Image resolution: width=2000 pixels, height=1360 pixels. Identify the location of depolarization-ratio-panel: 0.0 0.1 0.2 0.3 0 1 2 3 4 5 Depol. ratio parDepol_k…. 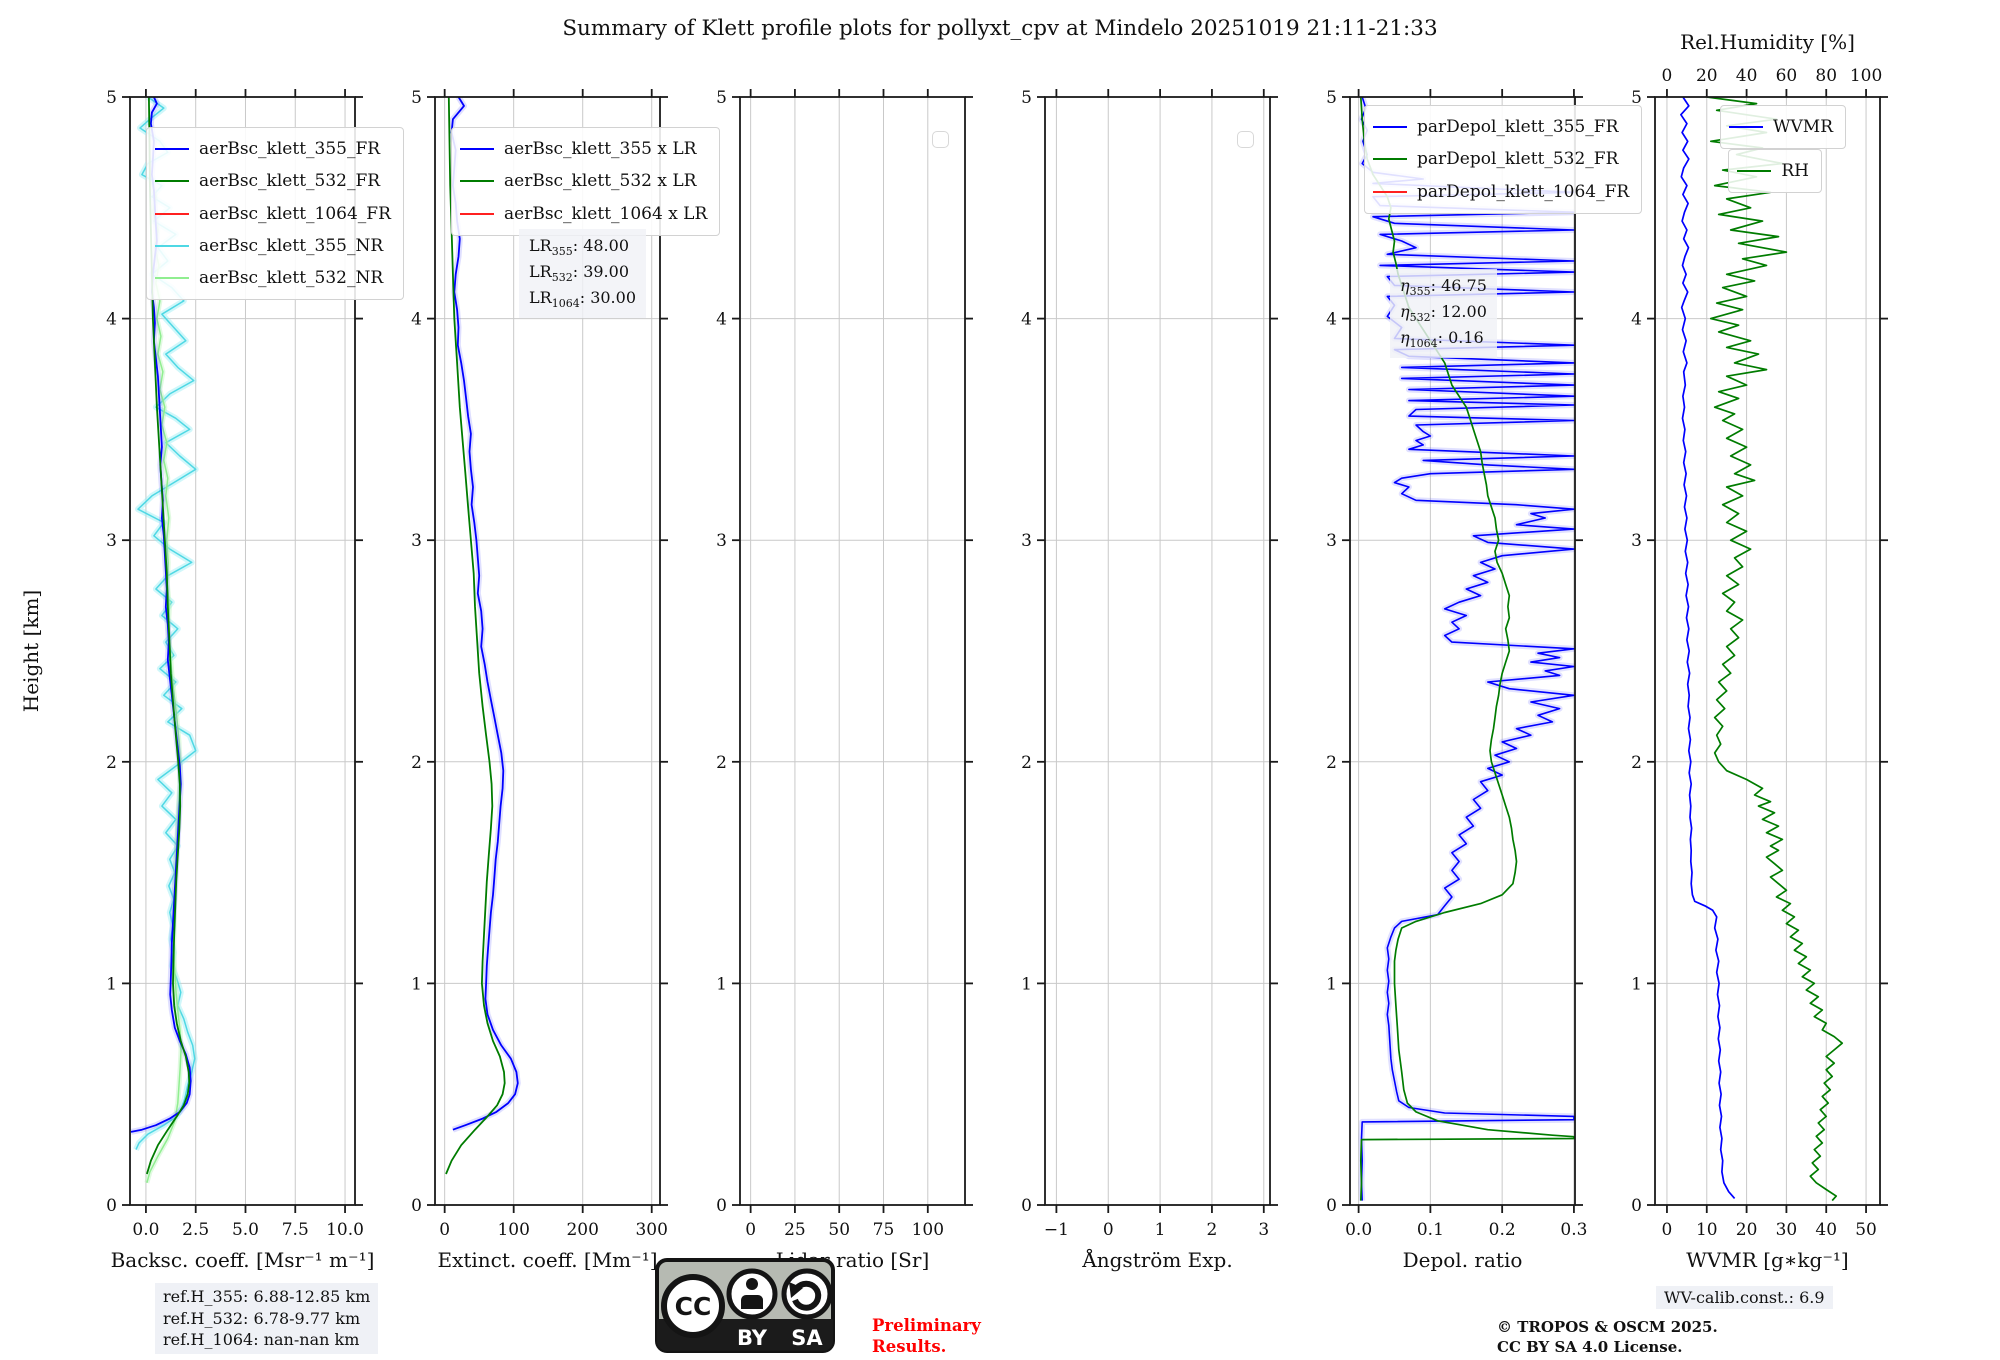
(1484, 680).